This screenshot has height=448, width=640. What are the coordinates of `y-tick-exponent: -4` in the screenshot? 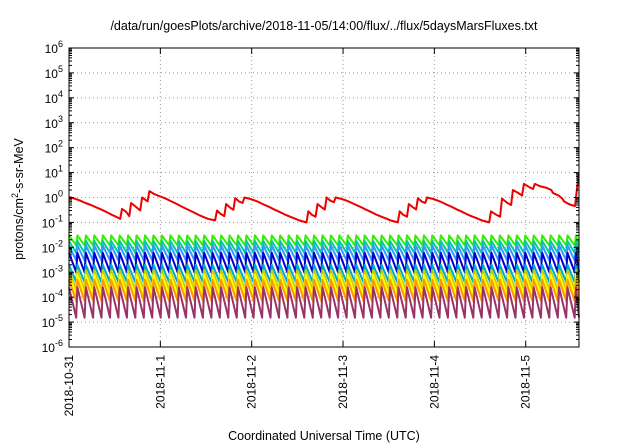 It's located at (59, 293).